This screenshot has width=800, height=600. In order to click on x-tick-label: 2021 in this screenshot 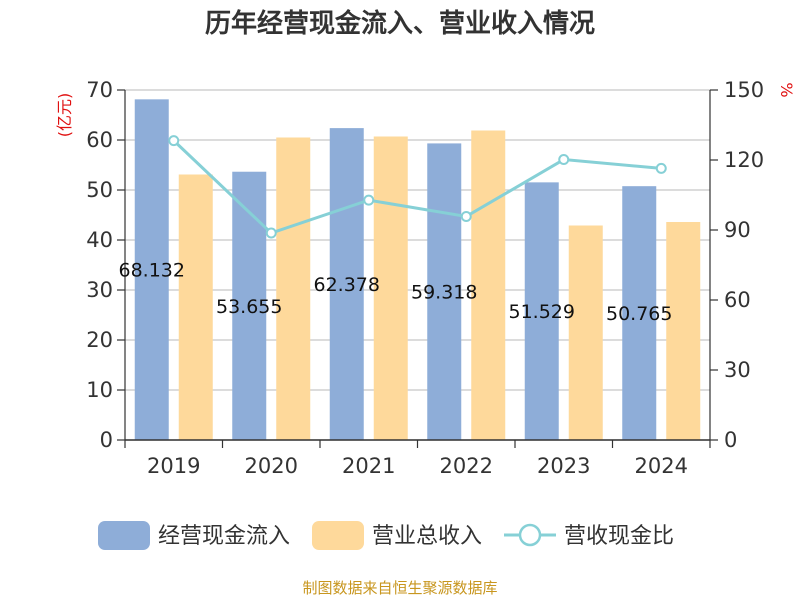, I will do `click(368, 466)`.